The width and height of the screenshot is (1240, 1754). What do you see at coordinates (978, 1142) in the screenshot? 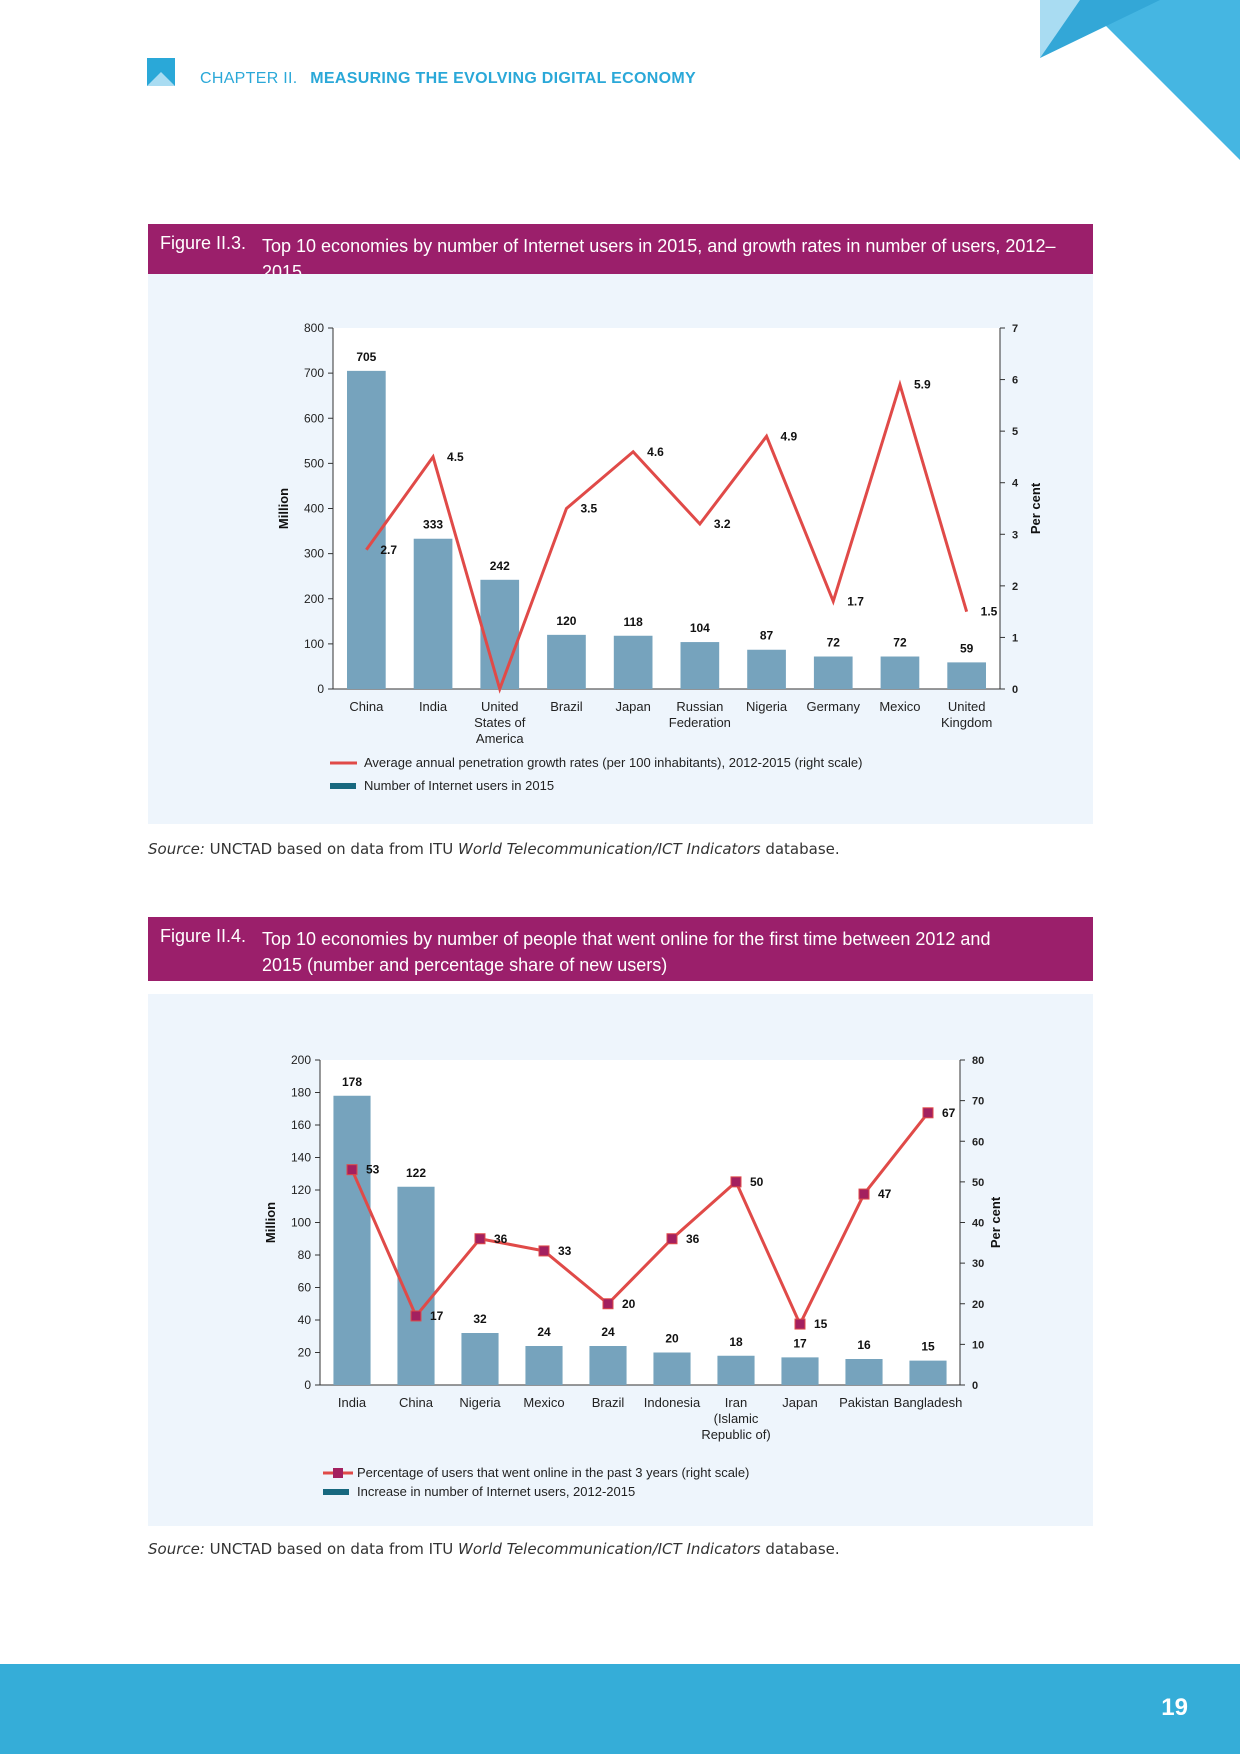
I see `y2-tick-label: 60` at bounding box center [978, 1142].